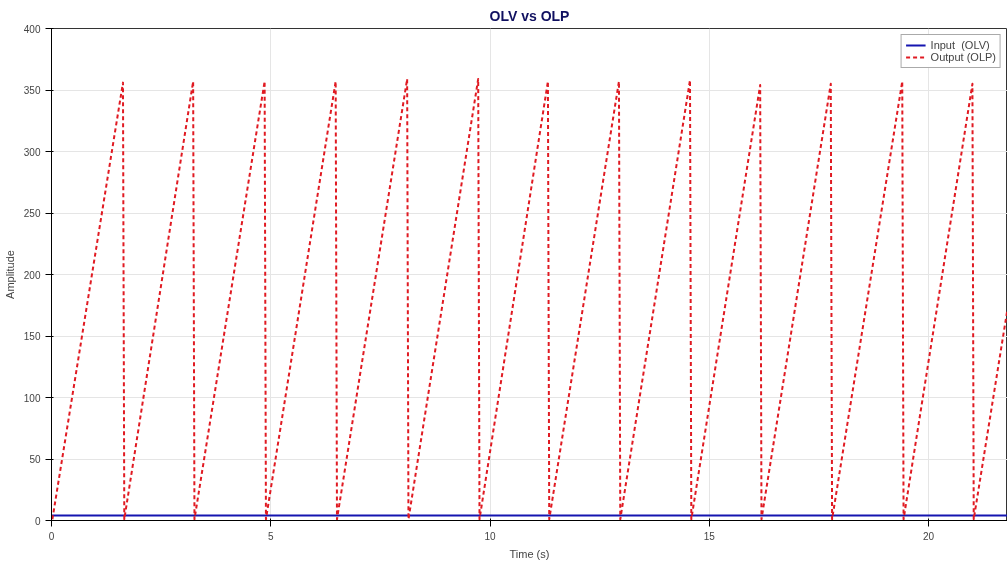  What do you see at coordinates (32, 398) in the screenshot?
I see `y-tick-label: 100` at bounding box center [32, 398].